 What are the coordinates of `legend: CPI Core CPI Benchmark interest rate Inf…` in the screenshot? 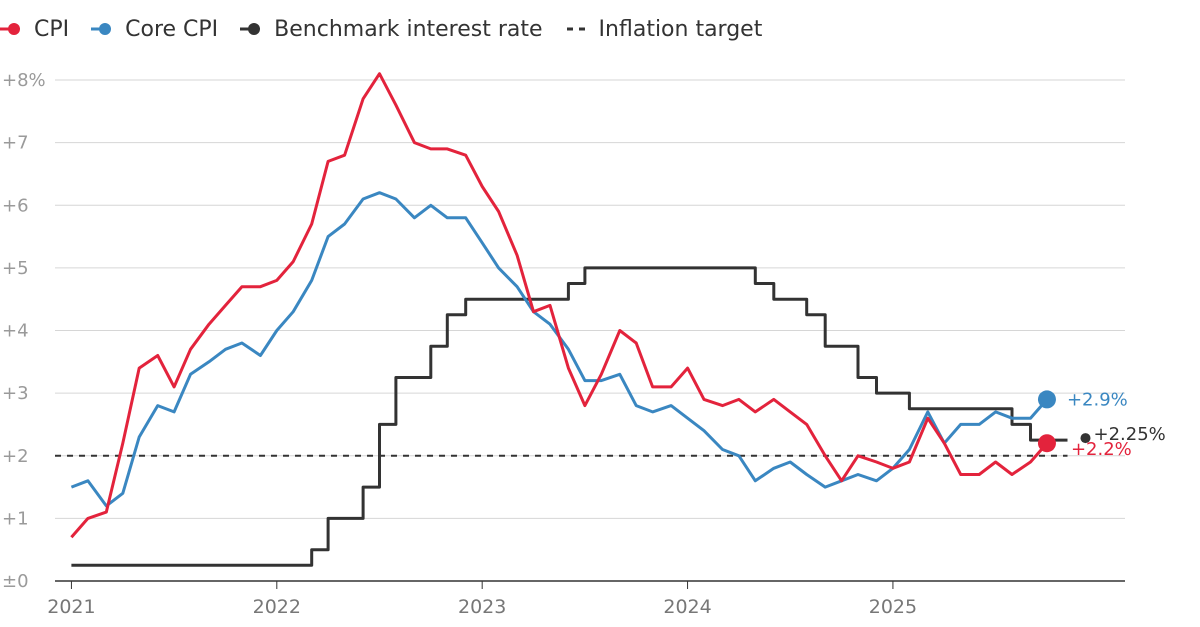 It's located at (392, 29).